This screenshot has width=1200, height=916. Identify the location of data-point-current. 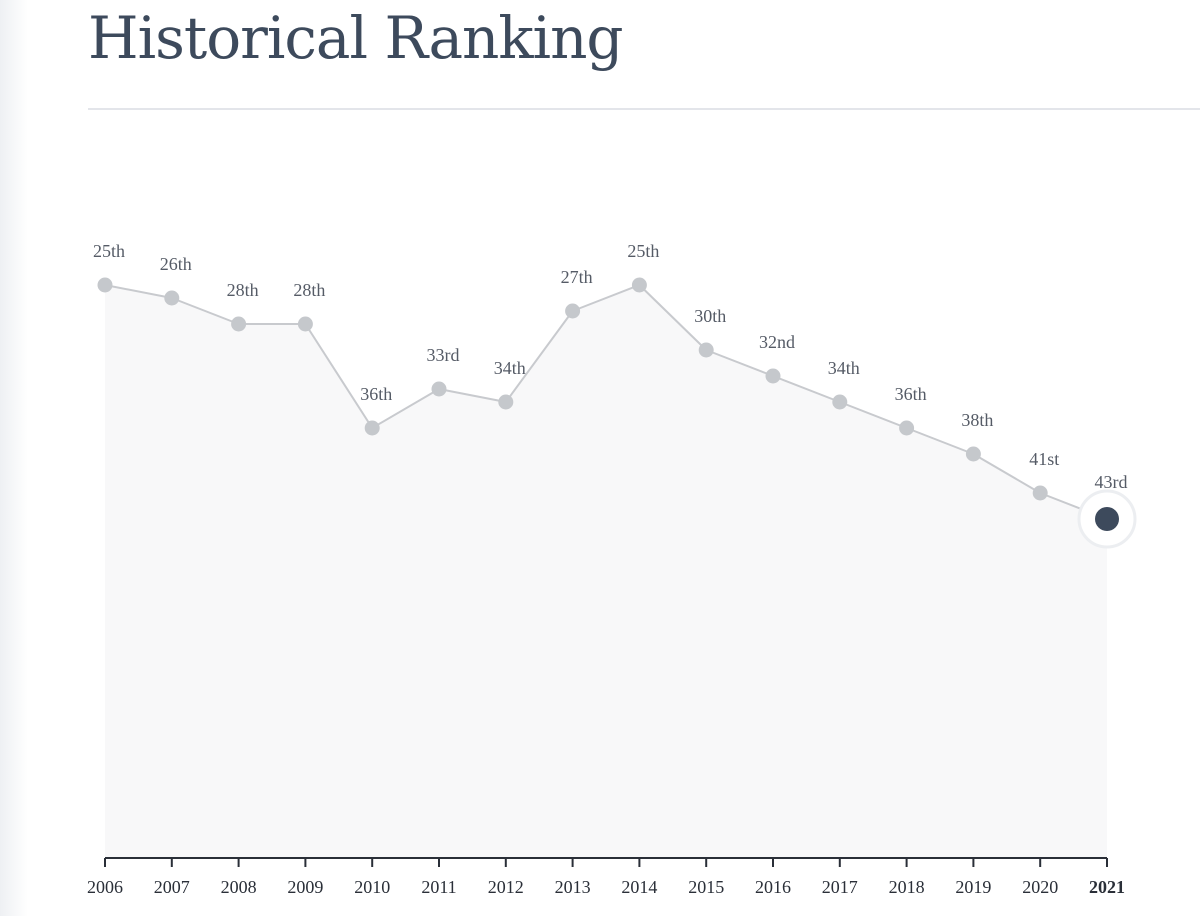
(1107, 519).